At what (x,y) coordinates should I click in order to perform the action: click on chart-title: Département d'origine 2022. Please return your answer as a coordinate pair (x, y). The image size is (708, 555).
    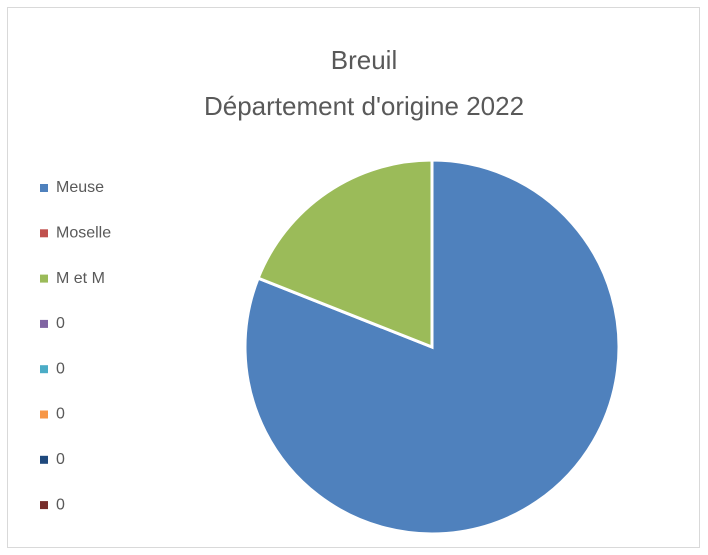
    Looking at the image, I should click on (364, 106).